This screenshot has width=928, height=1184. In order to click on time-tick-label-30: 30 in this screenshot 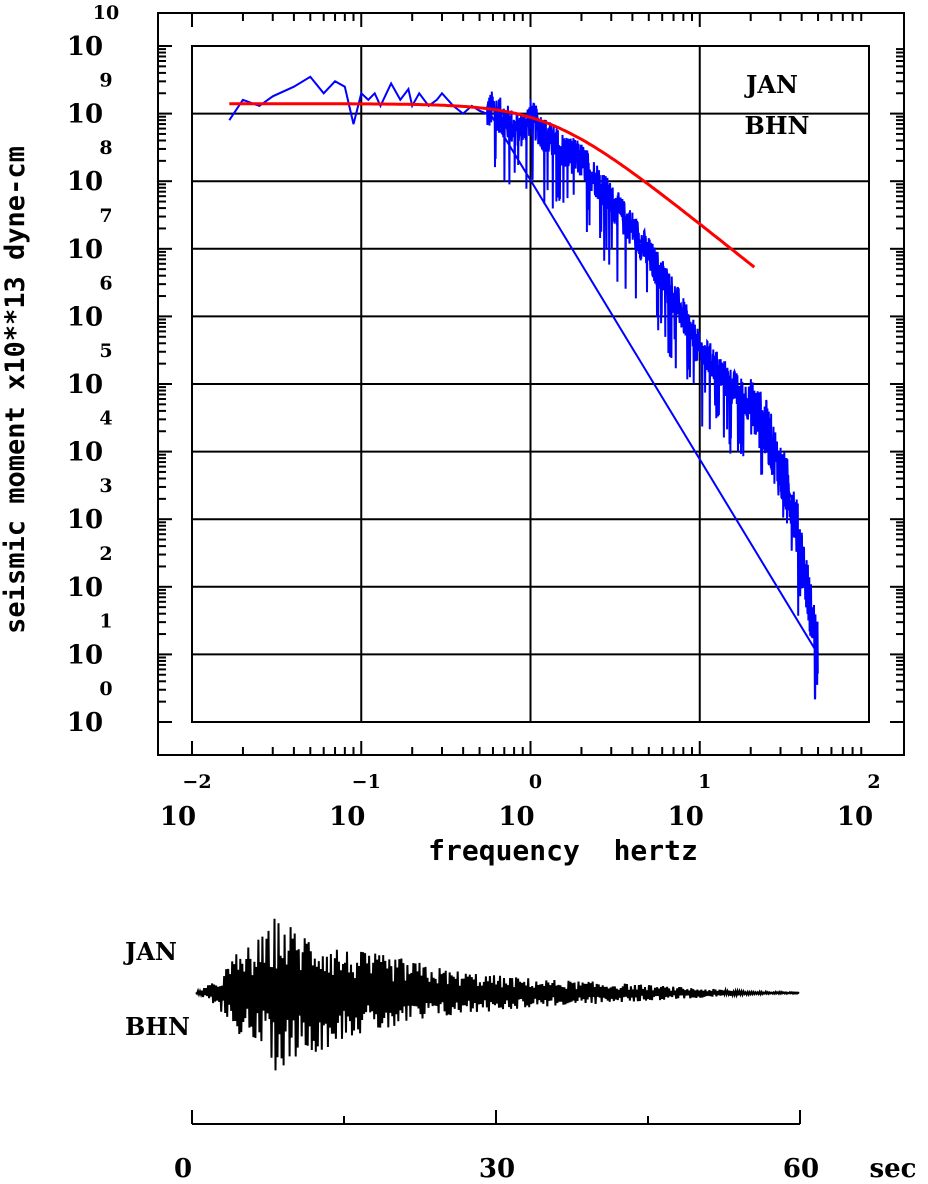, I will do `click(497, 1169)`.